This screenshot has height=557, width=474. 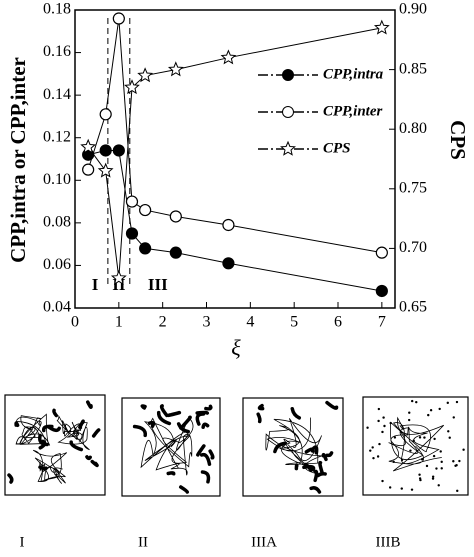 What do you see at coordinates (57, 94) in the screenshot?
I see `y-tick-label: 0.14` at bounding box center [57, 94].